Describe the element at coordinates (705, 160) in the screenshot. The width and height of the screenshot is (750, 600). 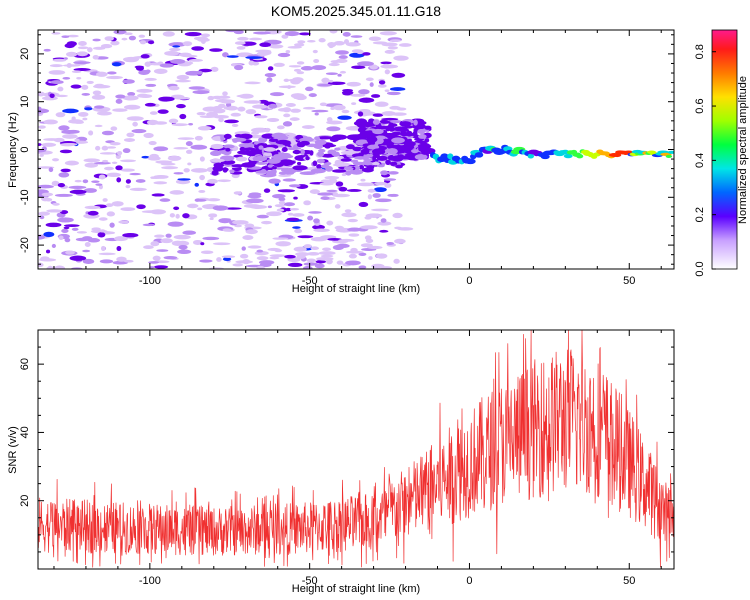
I see `colorbar-ticks: 0.0 0.2 0.4 0.6 0.8` at that location.